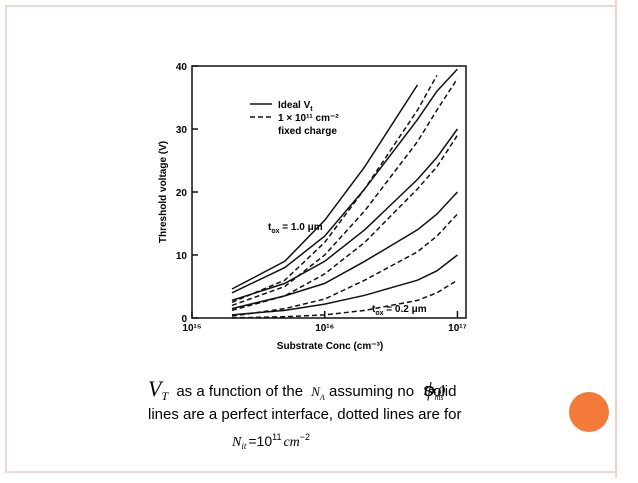  Describe the element at coordinates (184, 319) in the screenshot. I see `y-tick-label: 0` at that location.